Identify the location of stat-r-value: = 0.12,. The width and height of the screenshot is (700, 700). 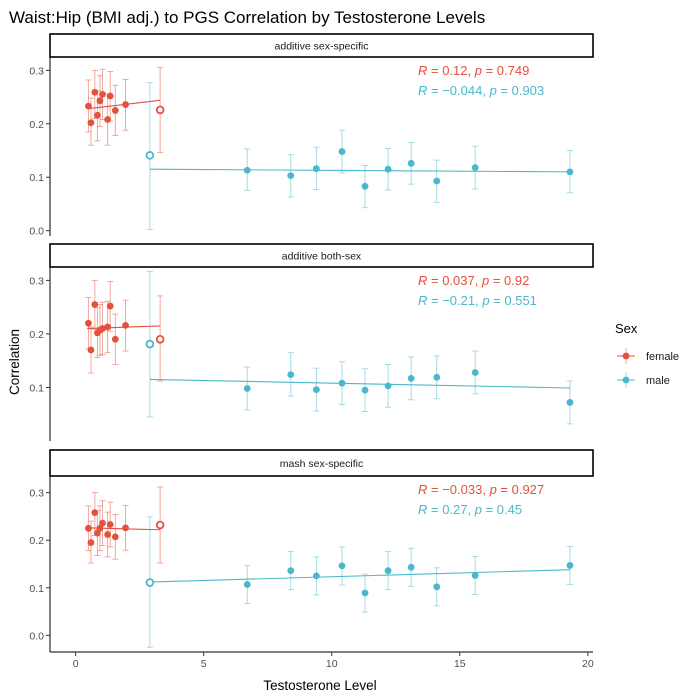
(450, 70).